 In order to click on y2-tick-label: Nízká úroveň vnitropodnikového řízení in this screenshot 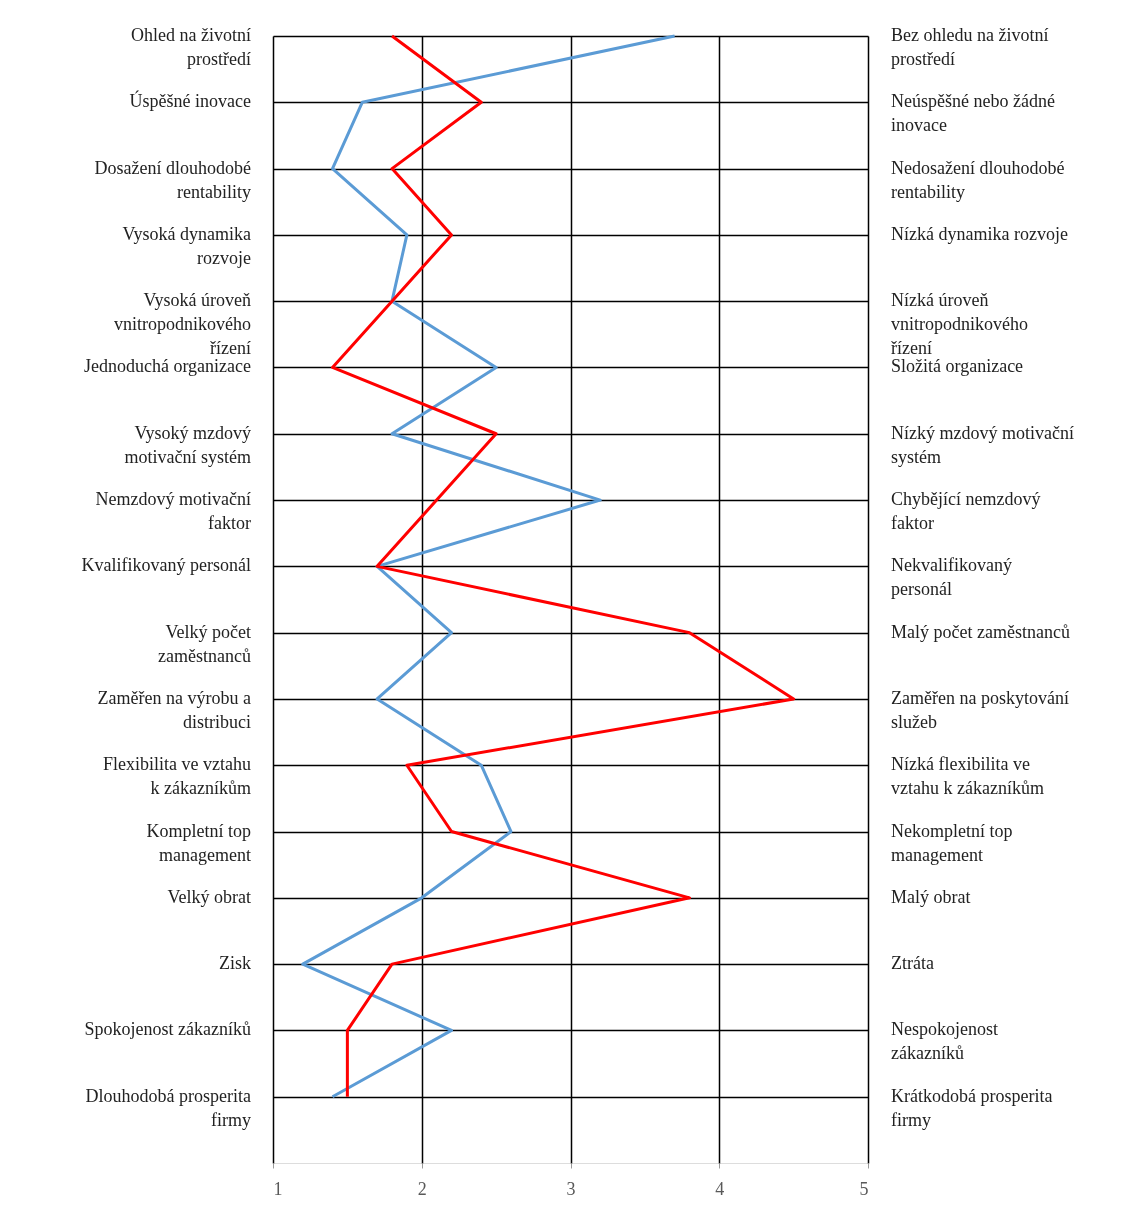, I will do `click(959, 324)`.